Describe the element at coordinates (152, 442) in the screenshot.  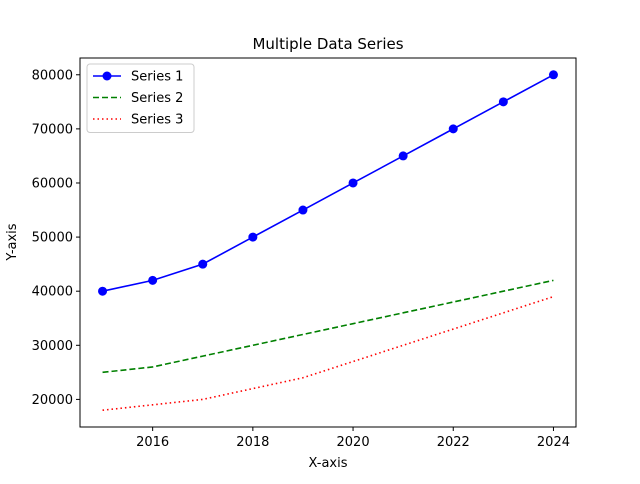
I see `x-tick-label-2016: 2016` at that location.